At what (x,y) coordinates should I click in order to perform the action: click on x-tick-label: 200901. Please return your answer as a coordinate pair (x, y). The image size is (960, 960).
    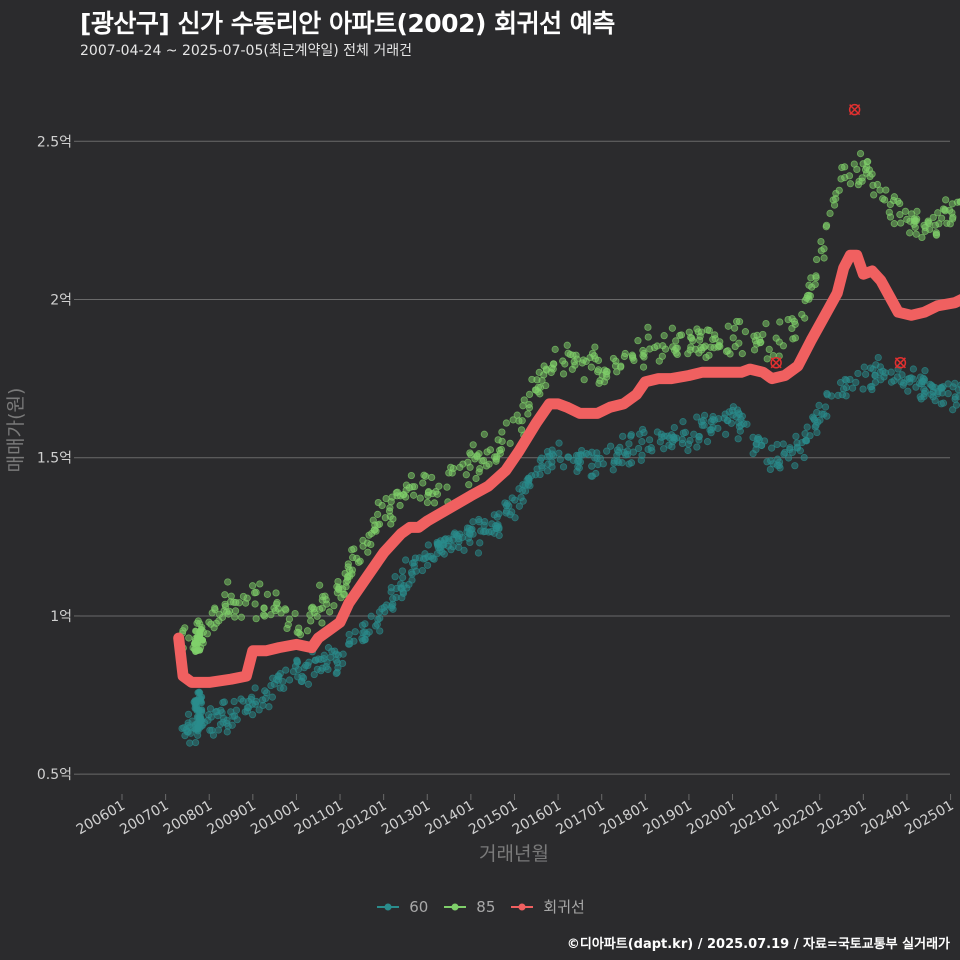
    Looking at the image, I should click on (232, 818).